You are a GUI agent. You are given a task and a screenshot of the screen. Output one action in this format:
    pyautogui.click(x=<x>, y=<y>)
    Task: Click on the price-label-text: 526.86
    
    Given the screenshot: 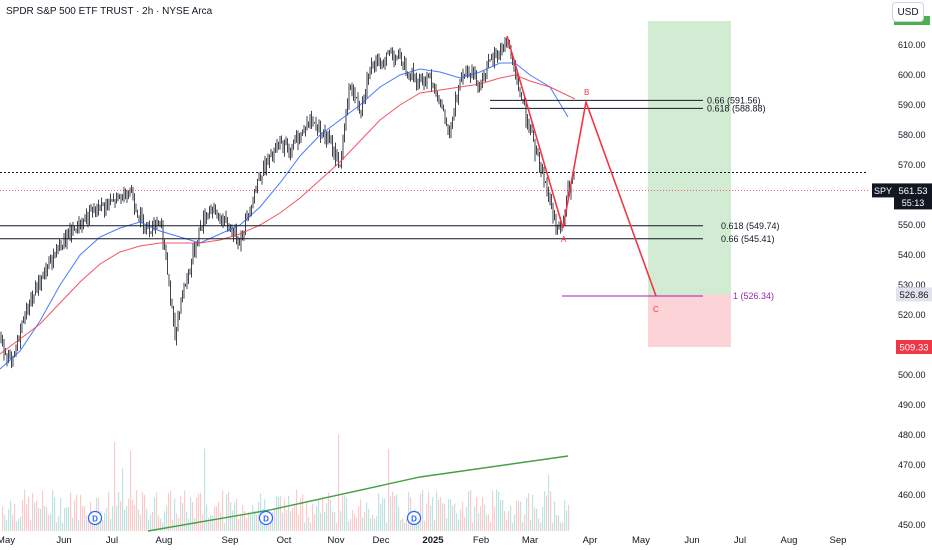 What is the action you would take?
    pyautogui.click(x=913, y=295)
    